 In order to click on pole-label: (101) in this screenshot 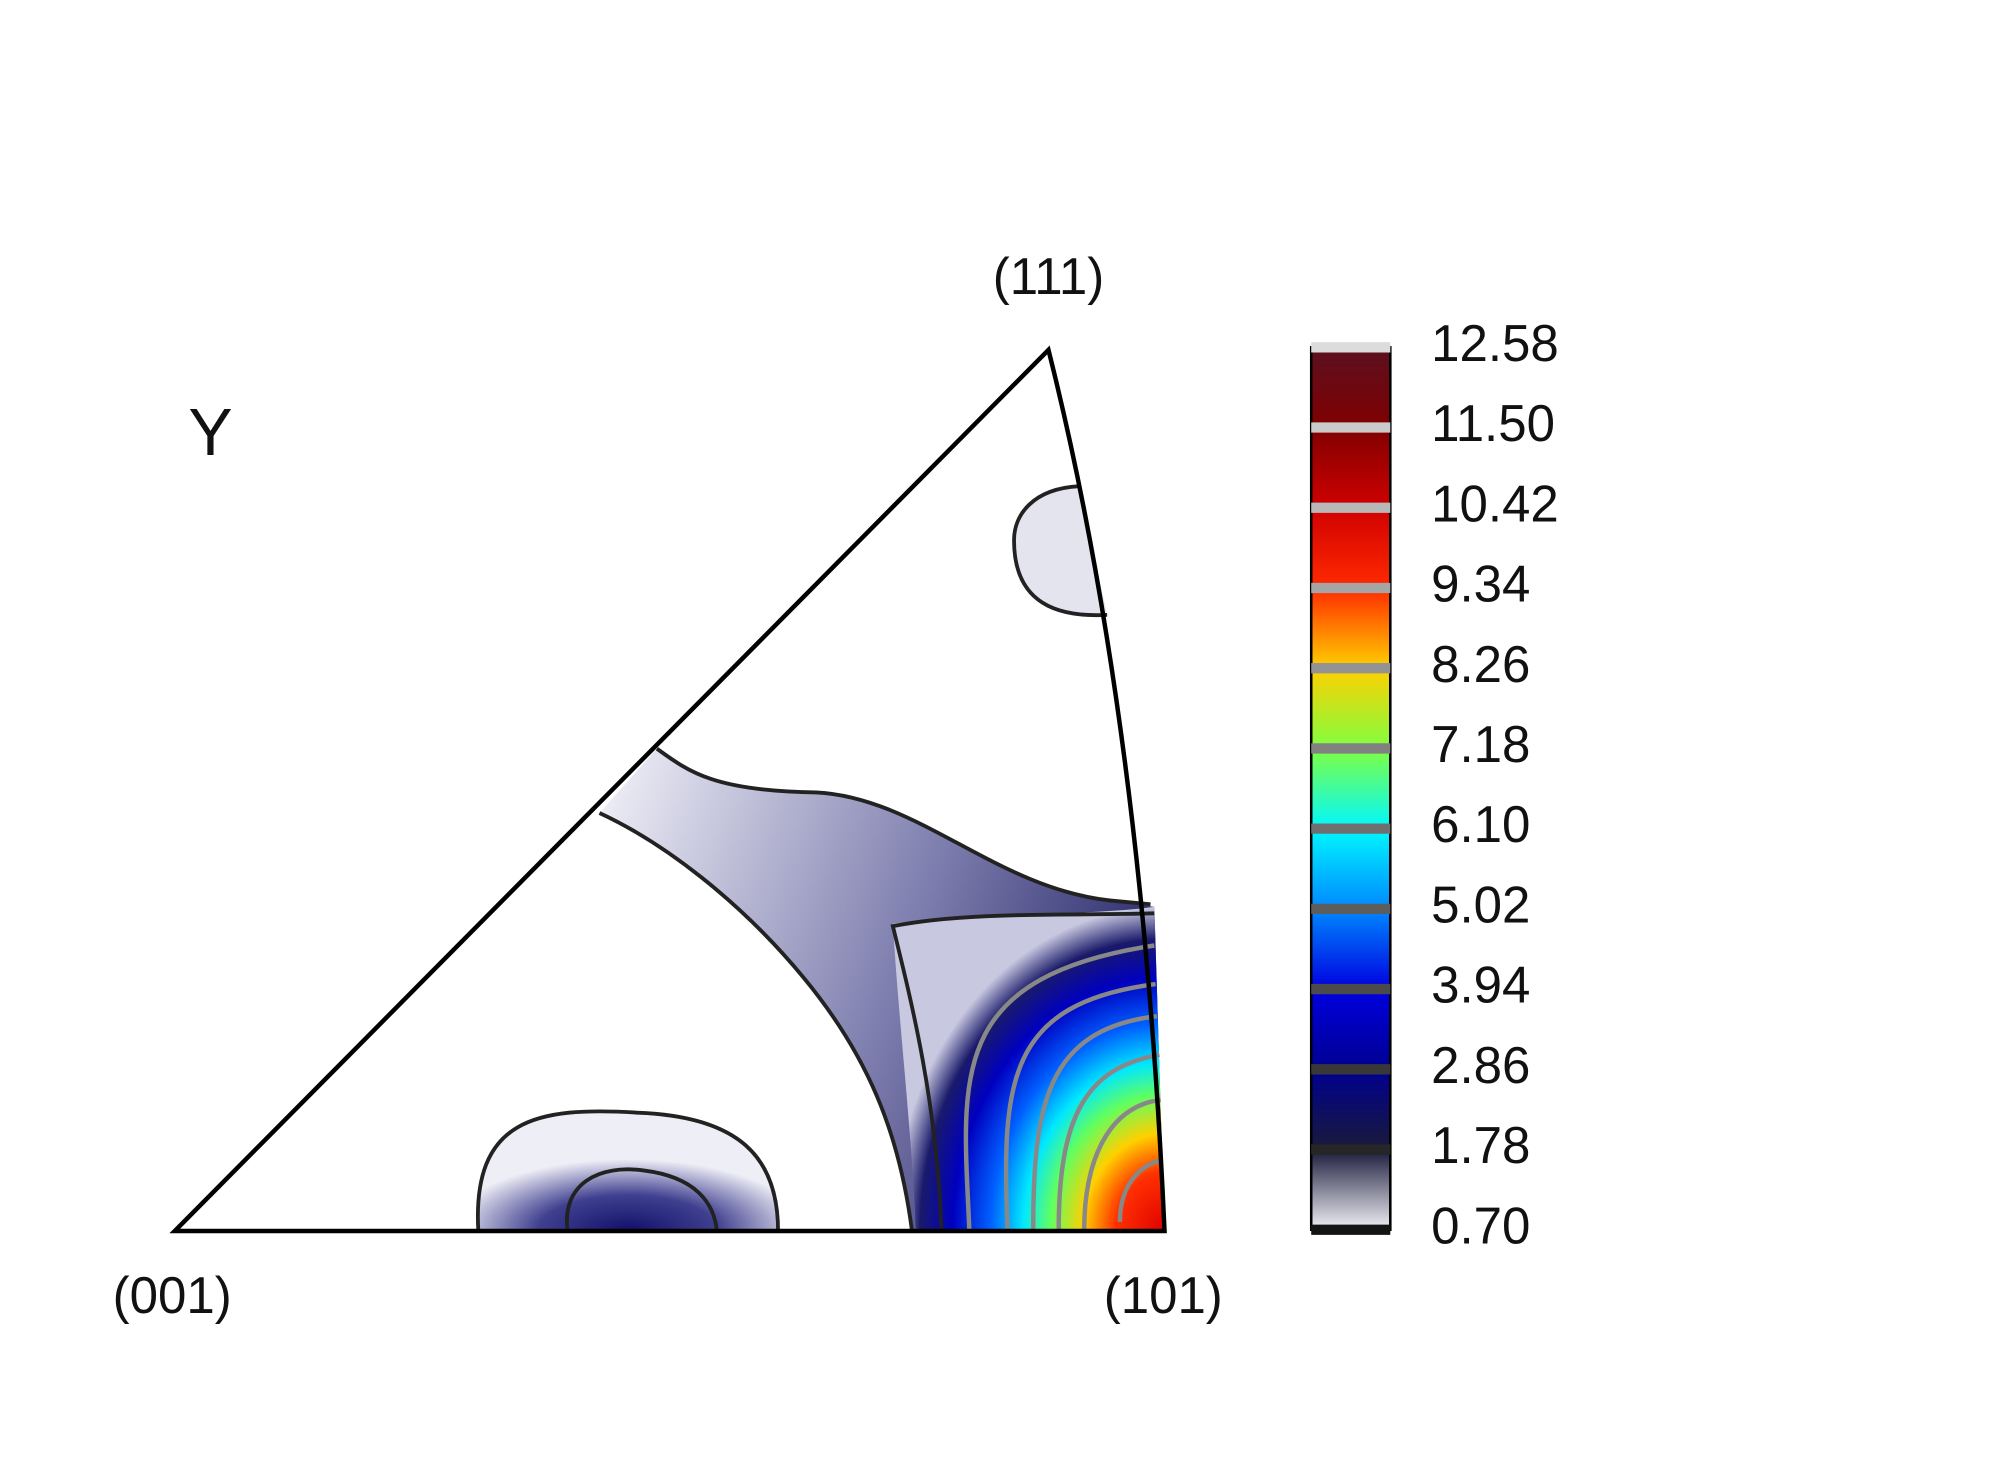, I will do `click(1163, 1295)`.